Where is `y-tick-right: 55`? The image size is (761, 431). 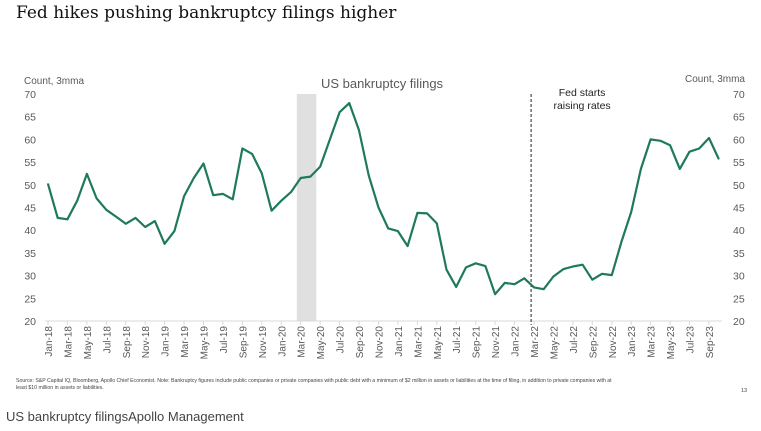 y-tick-right: 55 is located at coordinates (739, 163).